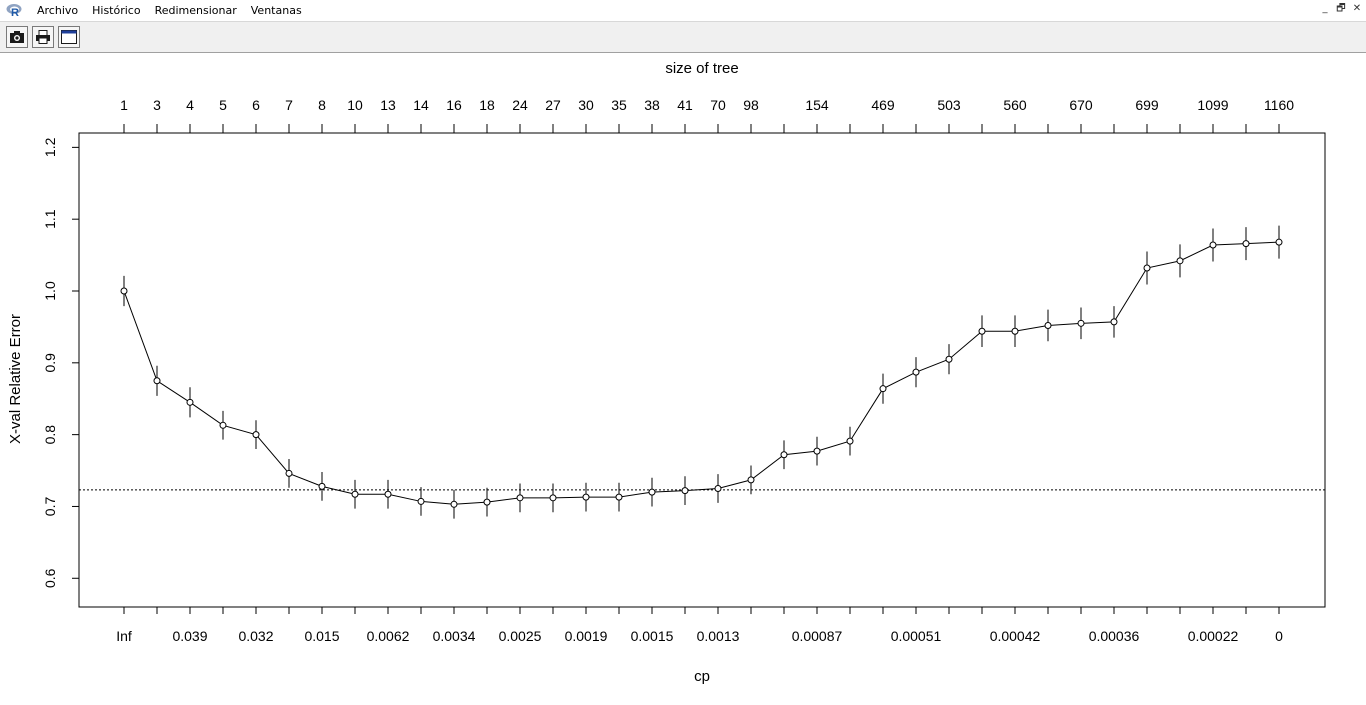 The width and height of the screenshot is (1366, 705). I want to click on size-of-tree-label: 1099, so click(1212, 105).